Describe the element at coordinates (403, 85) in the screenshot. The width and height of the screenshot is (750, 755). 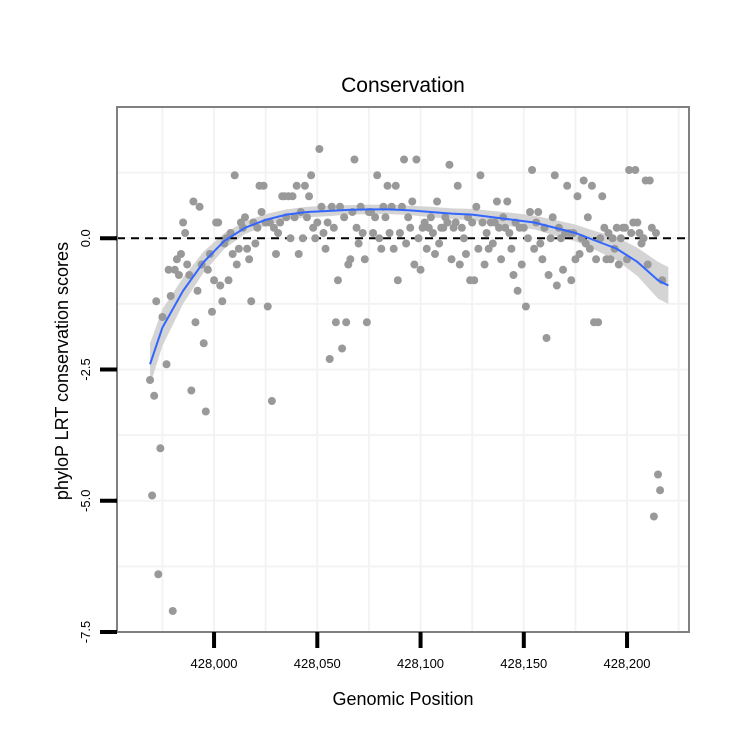
I see `chart-title: Conservation` at that location.